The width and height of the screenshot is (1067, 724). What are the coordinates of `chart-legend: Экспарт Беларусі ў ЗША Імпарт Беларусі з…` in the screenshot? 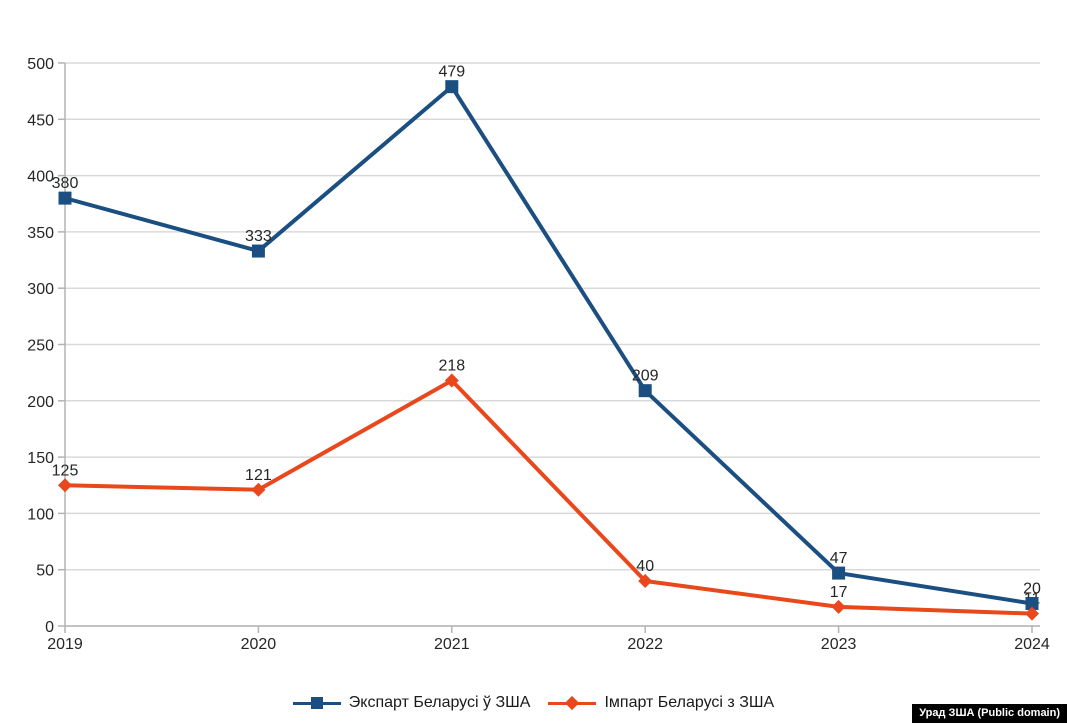 It's located at (533, 703).